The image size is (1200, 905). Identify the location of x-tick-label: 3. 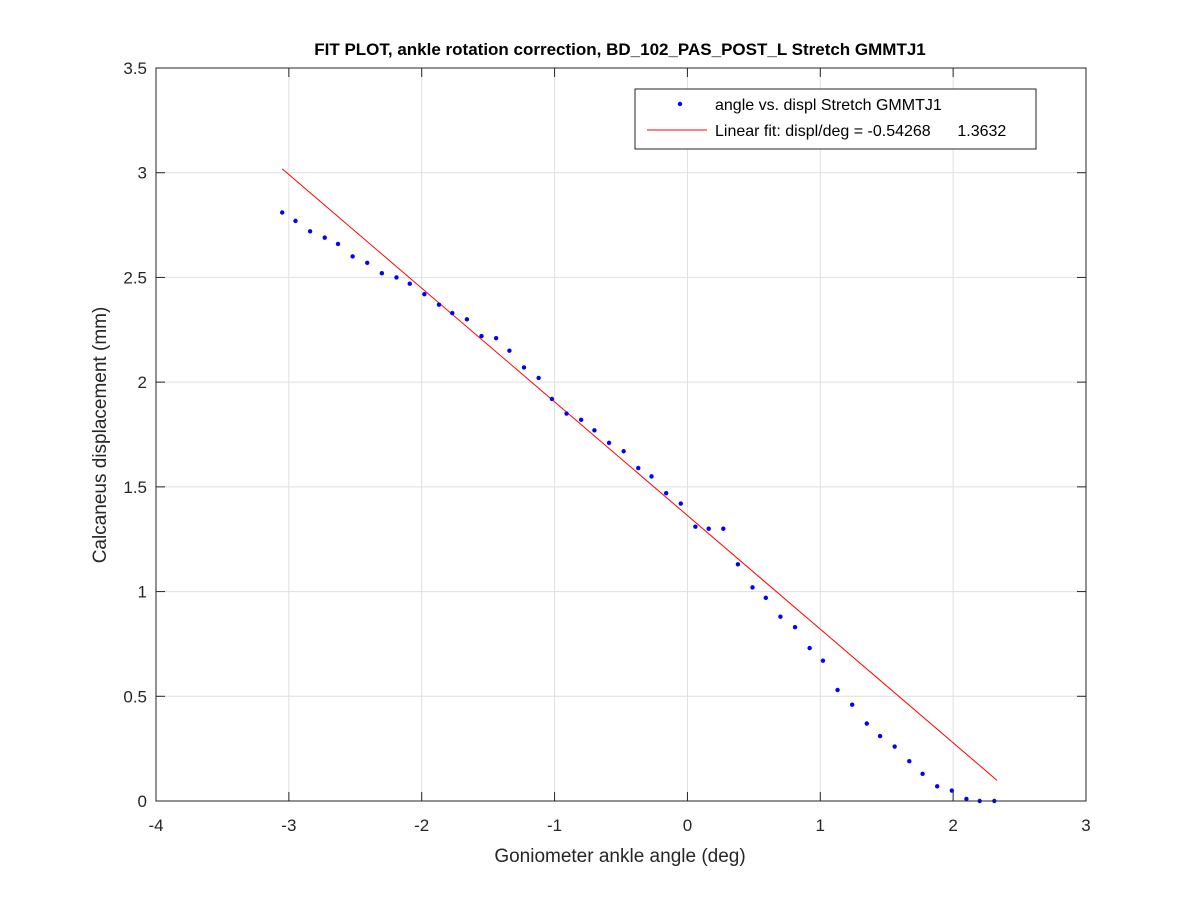
(1085, 825).